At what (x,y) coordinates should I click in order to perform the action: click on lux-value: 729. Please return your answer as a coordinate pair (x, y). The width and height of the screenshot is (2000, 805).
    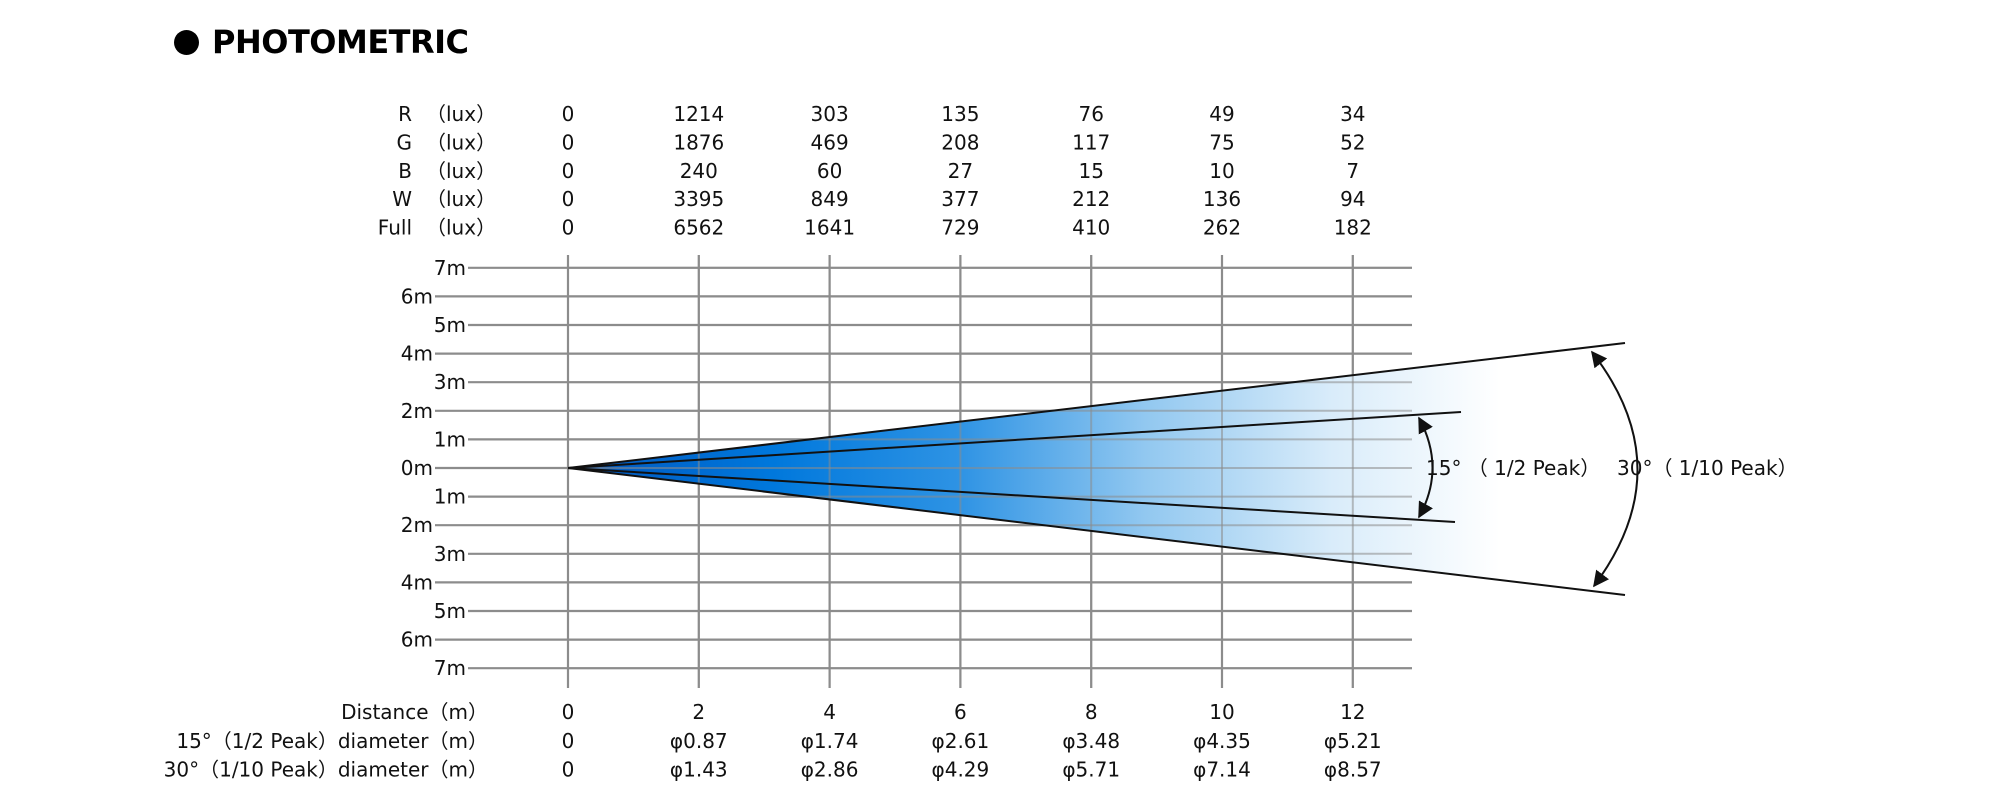
    Looking at the image, I should click on (960, 228).